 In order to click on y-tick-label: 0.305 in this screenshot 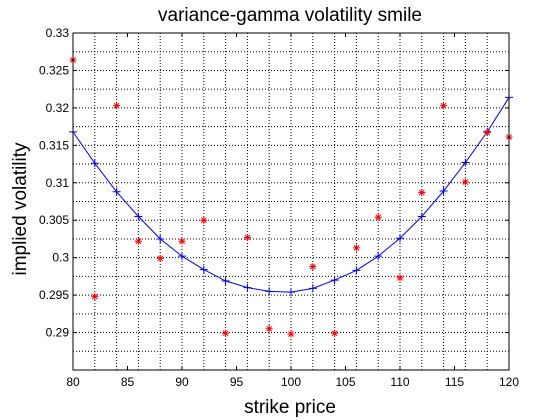, I will do `click(54, 220)`.